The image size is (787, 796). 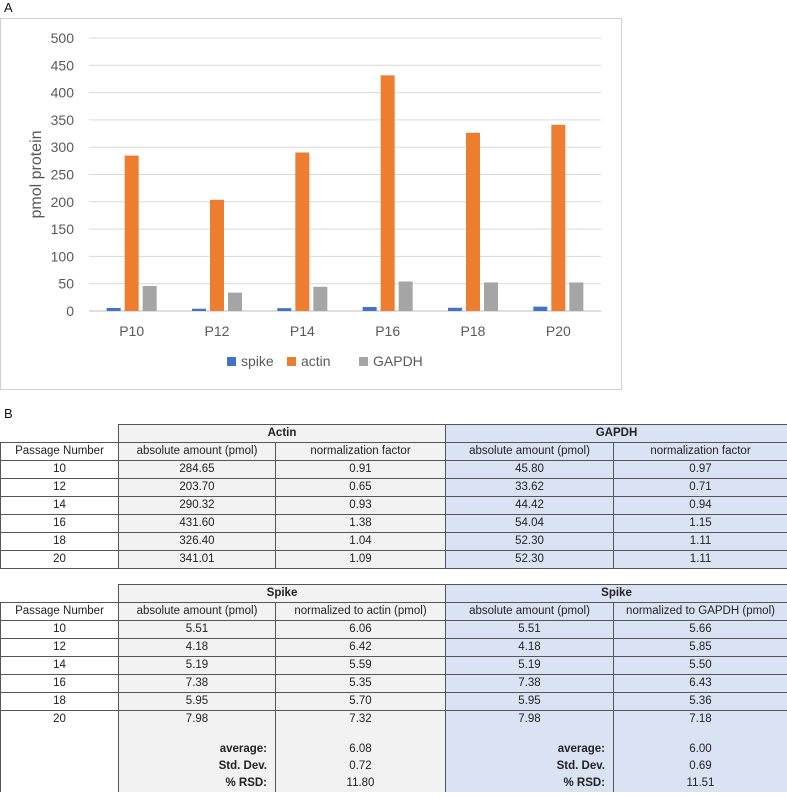 What do you see at coordinates (529, 451) in the screenshot?
I see `col-header-gapdh-absolute: absolute amount (pmol)` at bounding box center [529, 451].